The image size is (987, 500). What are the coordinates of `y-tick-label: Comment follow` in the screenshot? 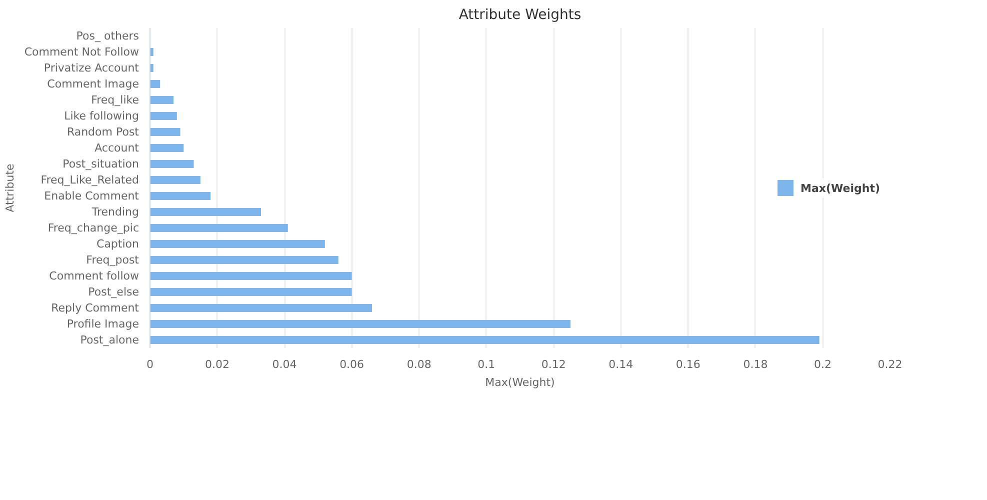 It's located at (94, 276).